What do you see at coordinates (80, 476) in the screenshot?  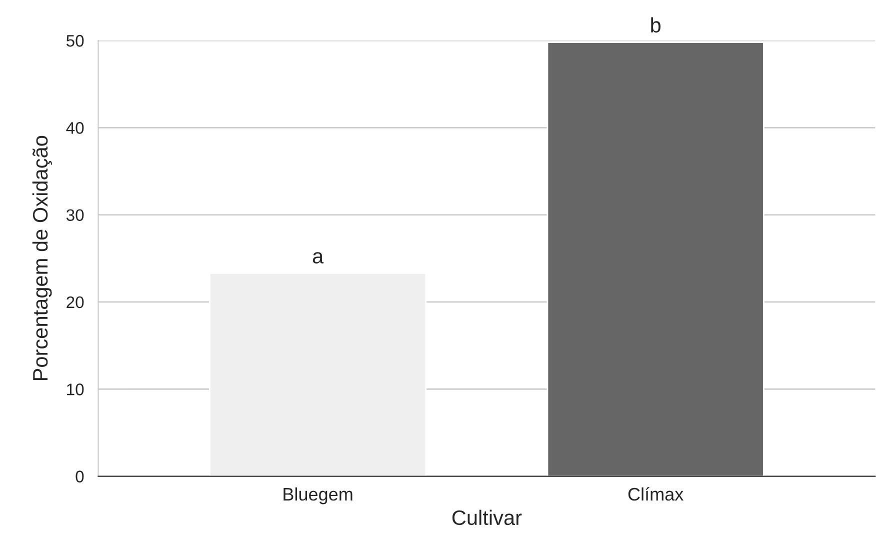 I see `y-tick-label: 0` at bounding box center [80, 476].